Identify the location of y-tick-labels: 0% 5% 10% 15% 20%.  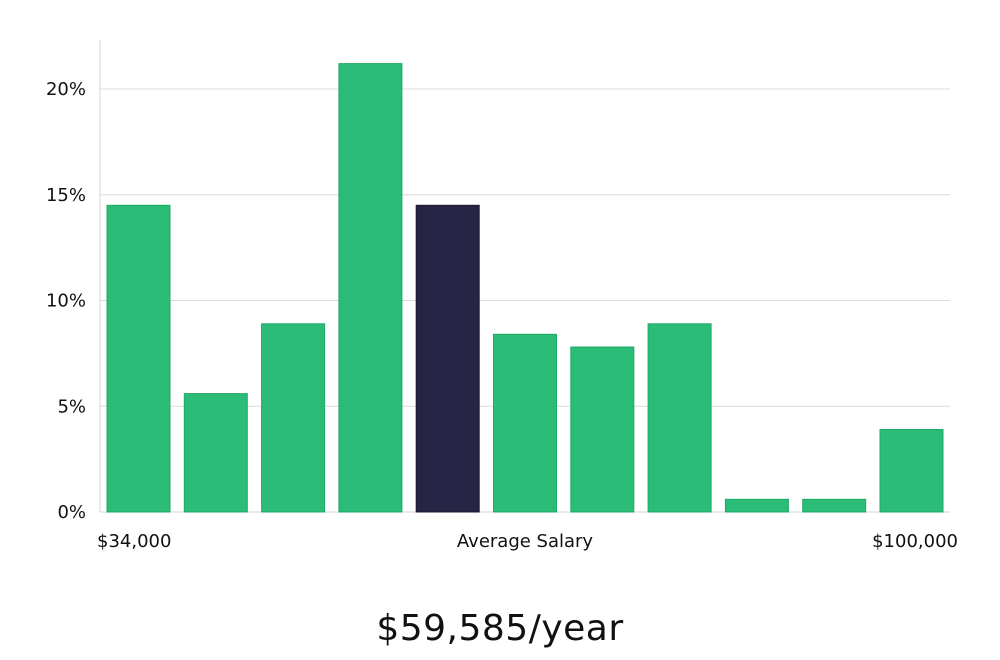
(66, 301).